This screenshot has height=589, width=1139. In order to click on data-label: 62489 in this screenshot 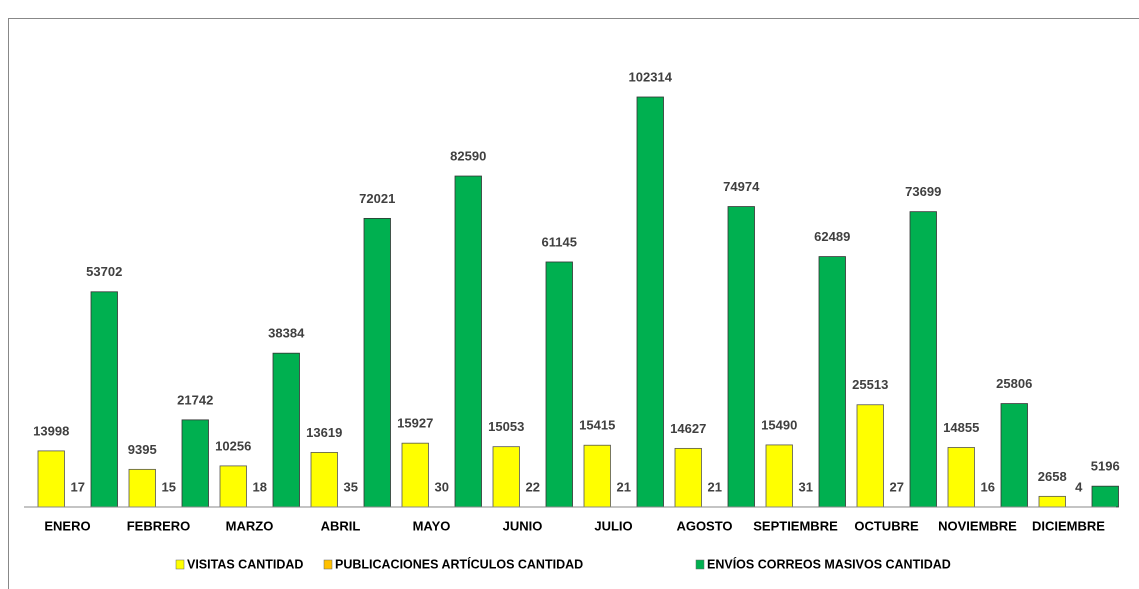, I will do `click(832, 236)`.